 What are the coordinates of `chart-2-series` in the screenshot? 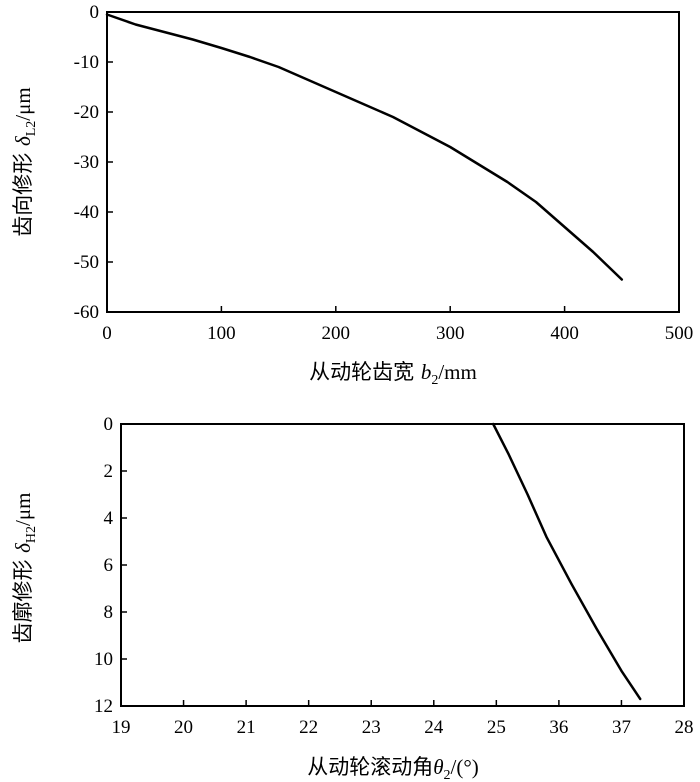 It's located at (566, 561).